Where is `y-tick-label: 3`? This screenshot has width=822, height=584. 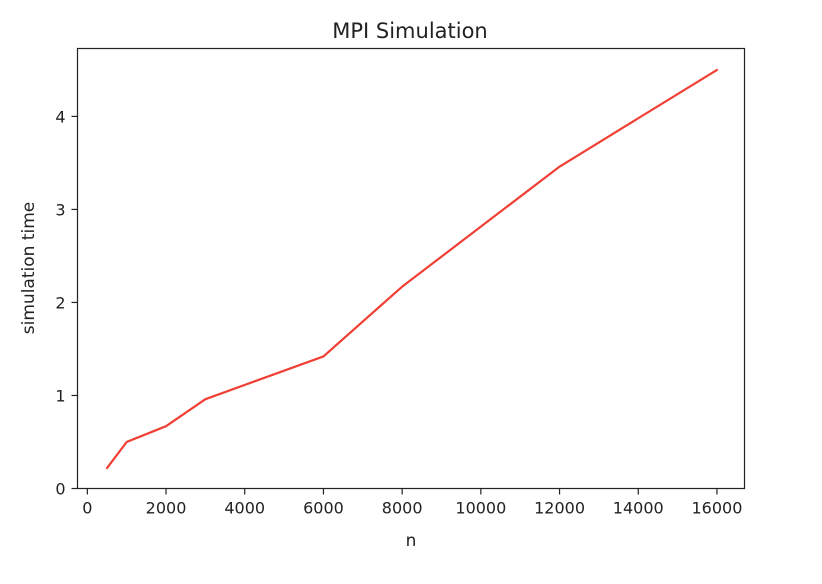
y-tick-label: 3 is located at coordinates (60, 209).